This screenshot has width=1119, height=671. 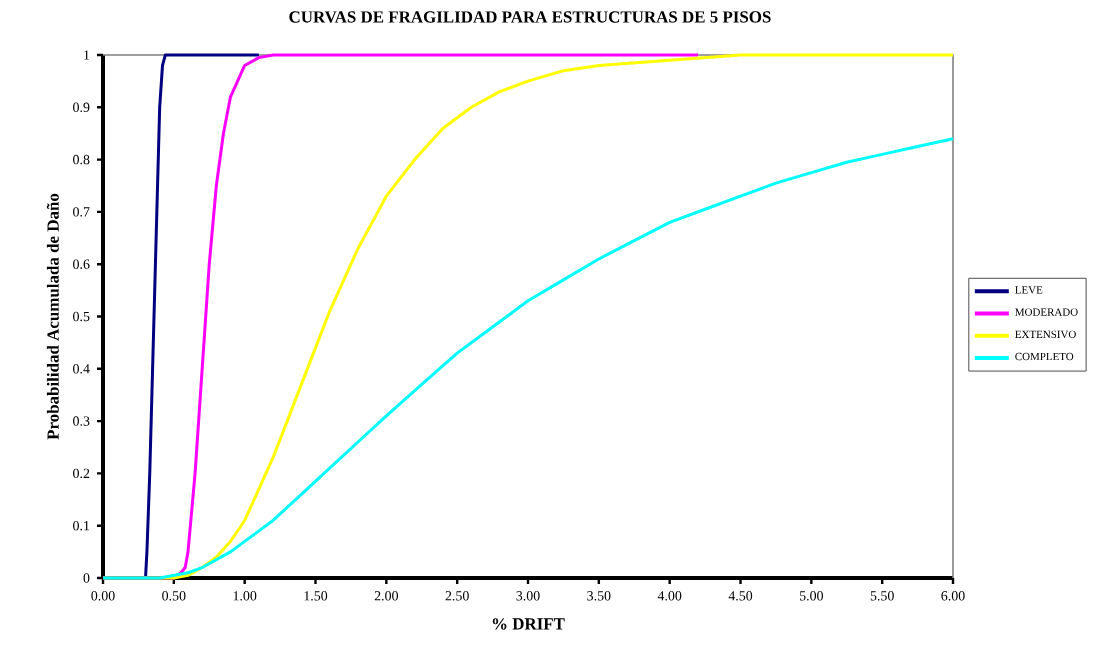 I want to click on y-tick-label: 0.8, so click(x=81, y=159).